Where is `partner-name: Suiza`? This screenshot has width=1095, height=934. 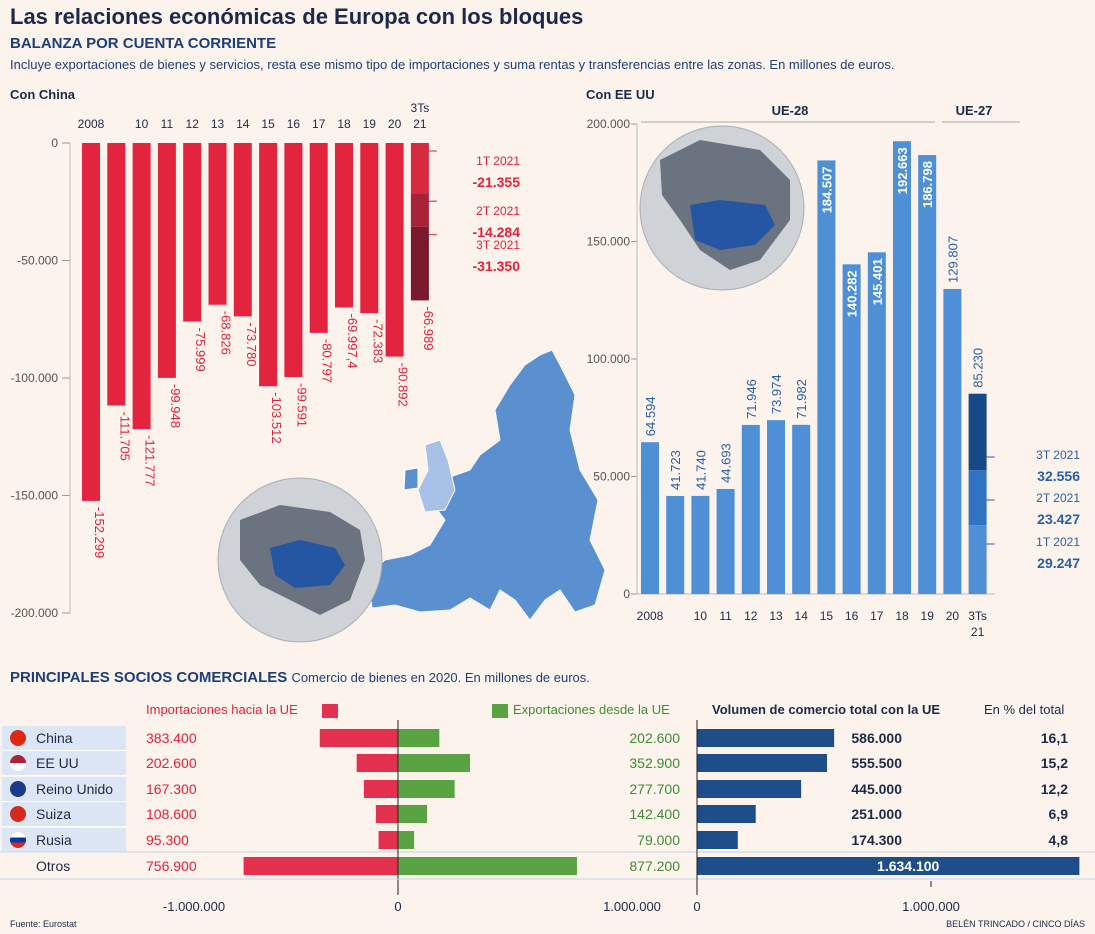 partner-name: Suiza is located at coordinates (54, 814).